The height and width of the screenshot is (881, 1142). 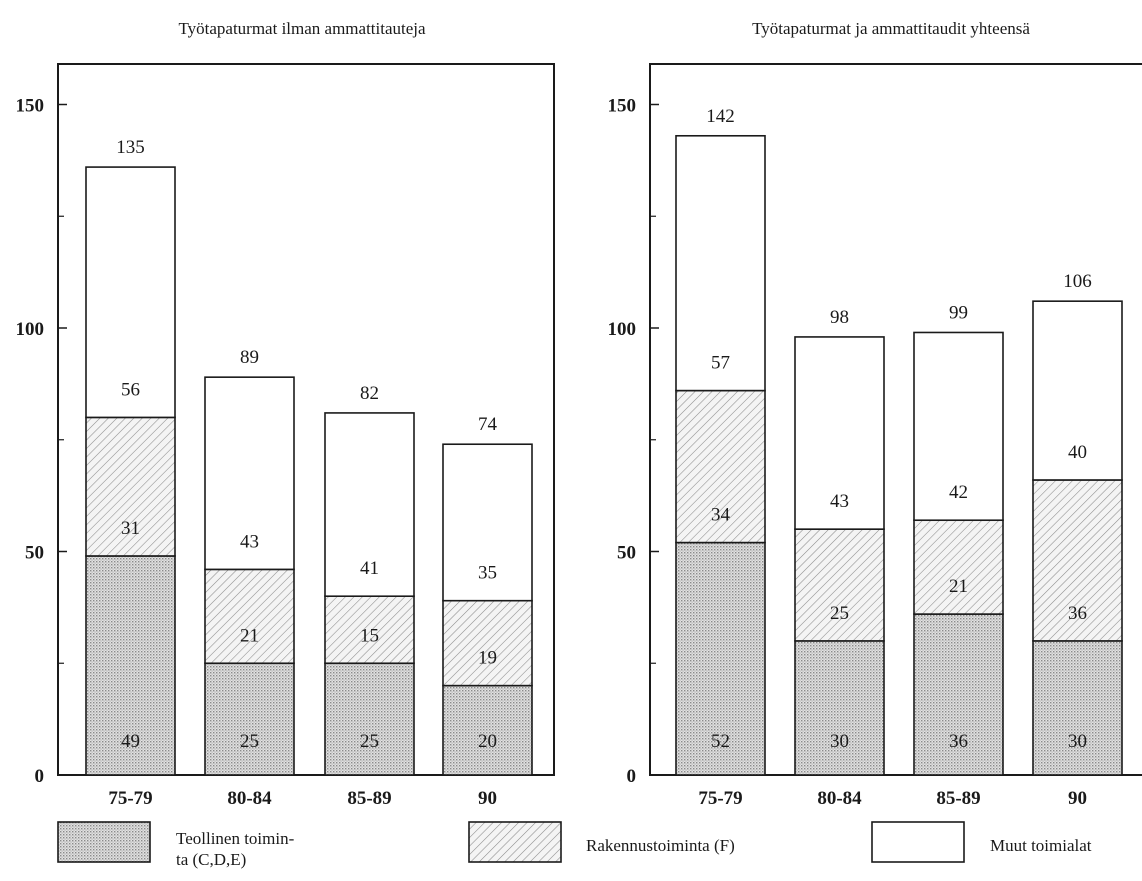 I want to click on legend-item: Teollinen toimin-ta (C,D,E), so click(x=176, y=845).